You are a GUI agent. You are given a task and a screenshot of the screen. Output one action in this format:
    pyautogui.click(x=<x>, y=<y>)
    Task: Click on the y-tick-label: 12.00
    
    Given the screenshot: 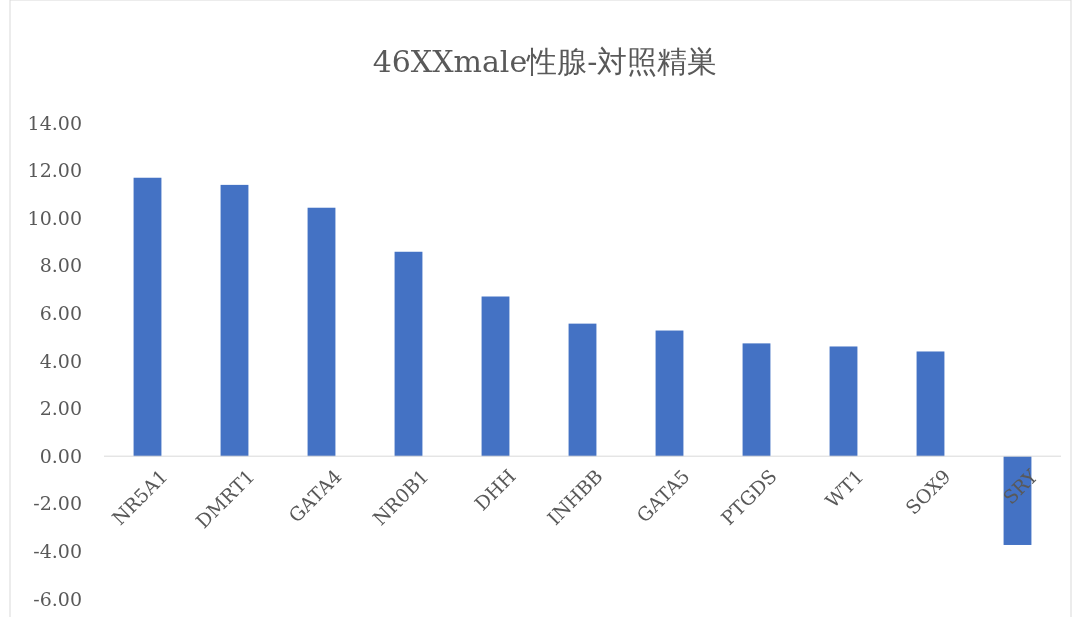 What is the action you would take?
    pyautogui.click(x=54, y=170)
    